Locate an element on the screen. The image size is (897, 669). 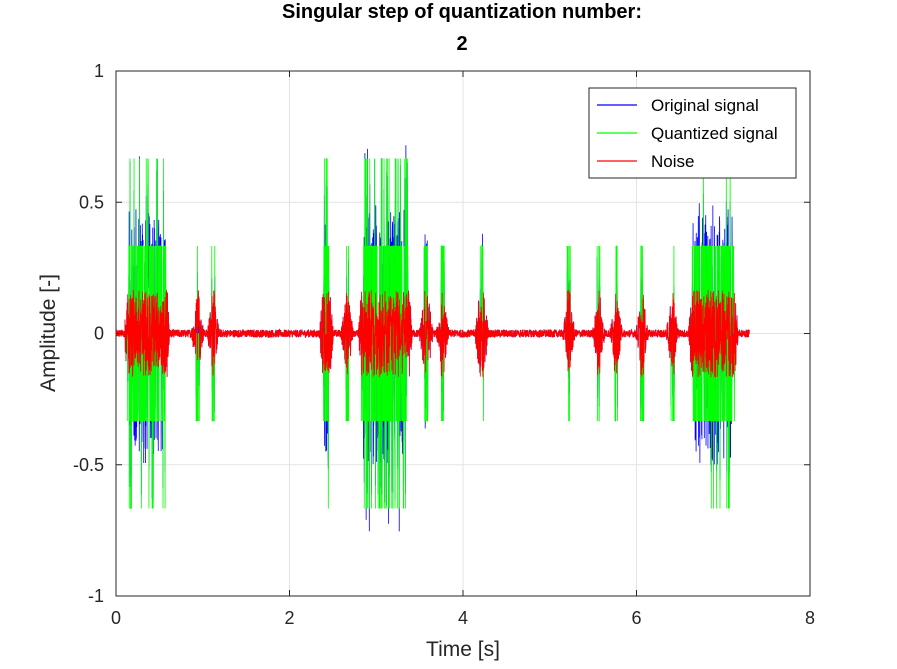
y-tick-label: -0.5 is located at coordinates (88, 465).